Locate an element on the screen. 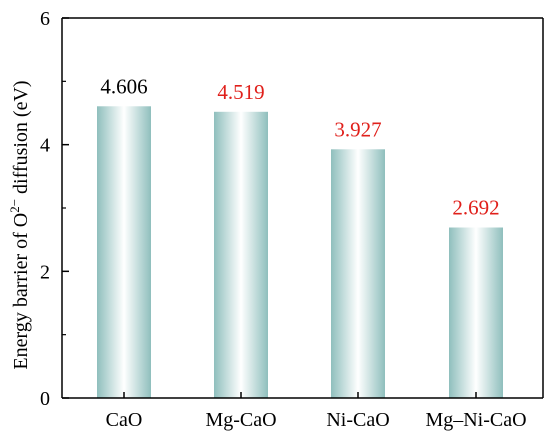 This screenshot has width=550, height=445. bar-mg-ni-cao is located at coordinates (476, 312).